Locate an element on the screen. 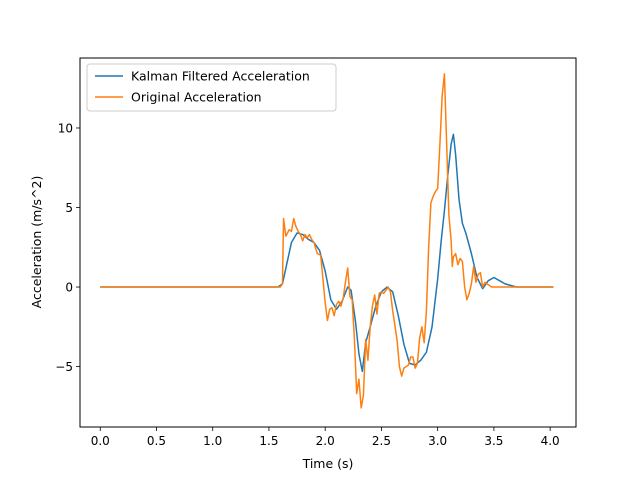 The height and width of the screenshot is (480, 640). legend-label-original: Original Acceleration is located at coordinates (196, 97).